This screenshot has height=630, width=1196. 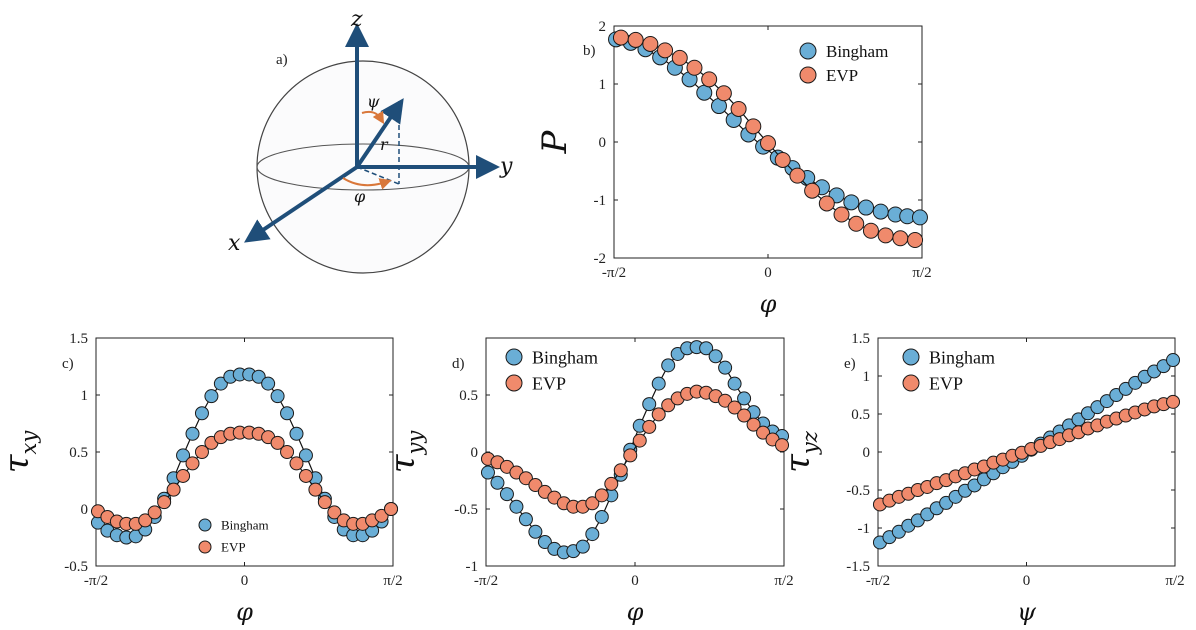 What do you see at coordinates (858, 567) in the screenshot?
I see `y-tick-label: -1.5` at bounding box center [858, 567].